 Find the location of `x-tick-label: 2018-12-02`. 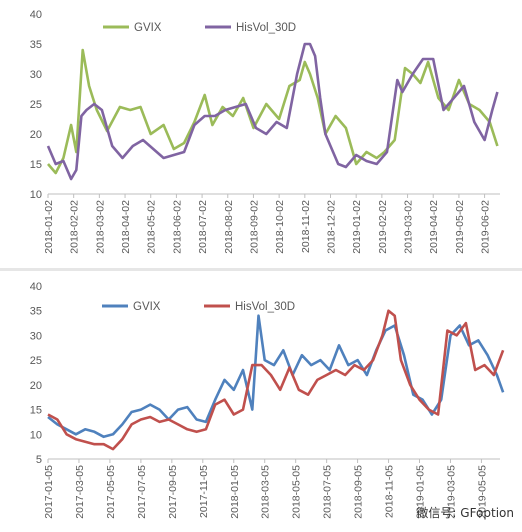

x-tick-label: 2018-12-02 is located at coordinates (332, 227).